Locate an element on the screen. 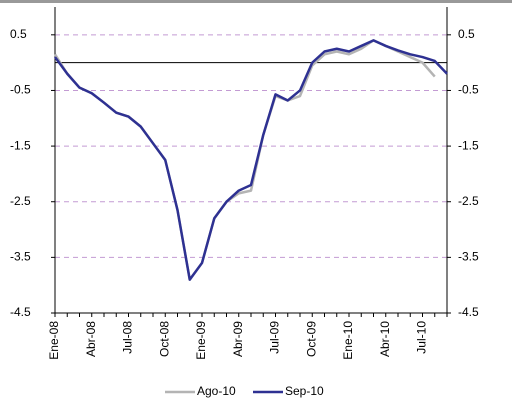  y2-tick-label: -0.5 is located at coordinates (468, 90).